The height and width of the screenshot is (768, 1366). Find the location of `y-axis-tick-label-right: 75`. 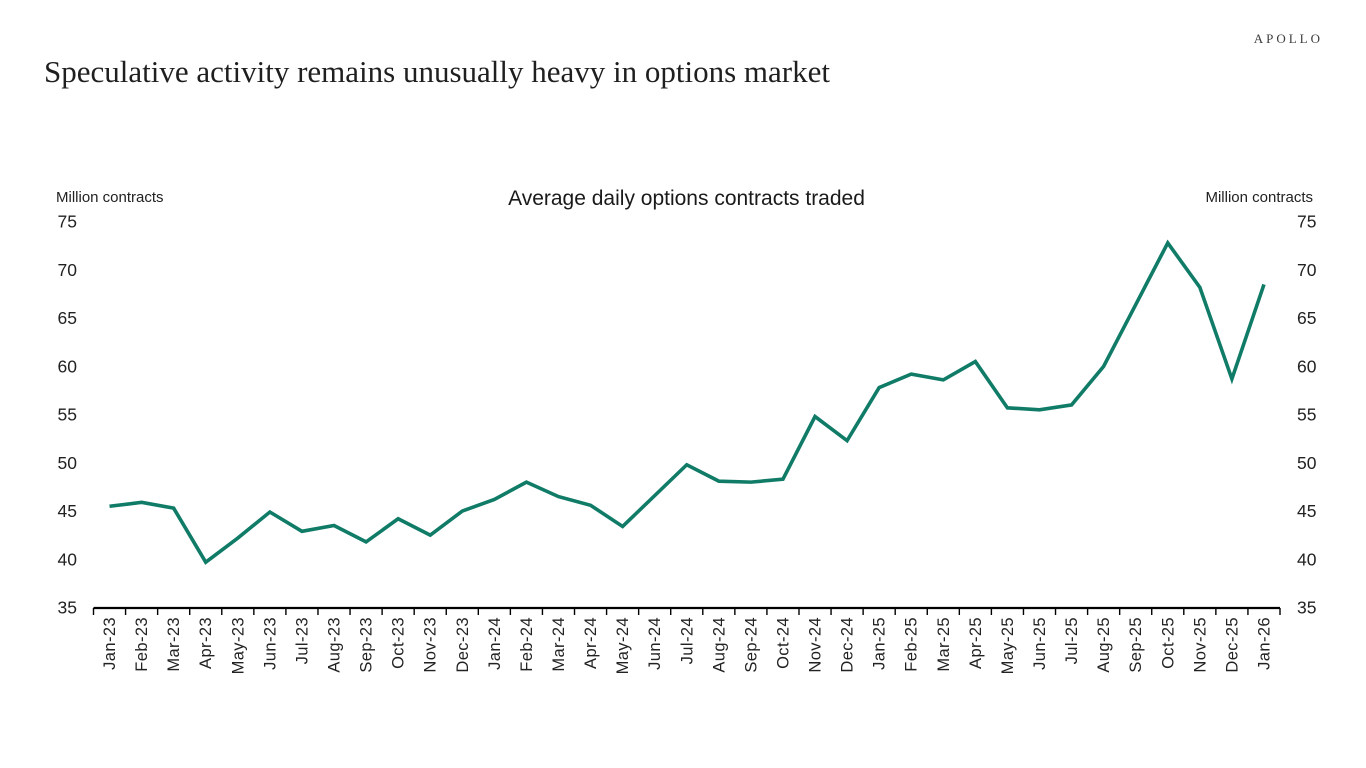

y-axis-tick-label-right: 75 is located at coordinates (1306, 222).